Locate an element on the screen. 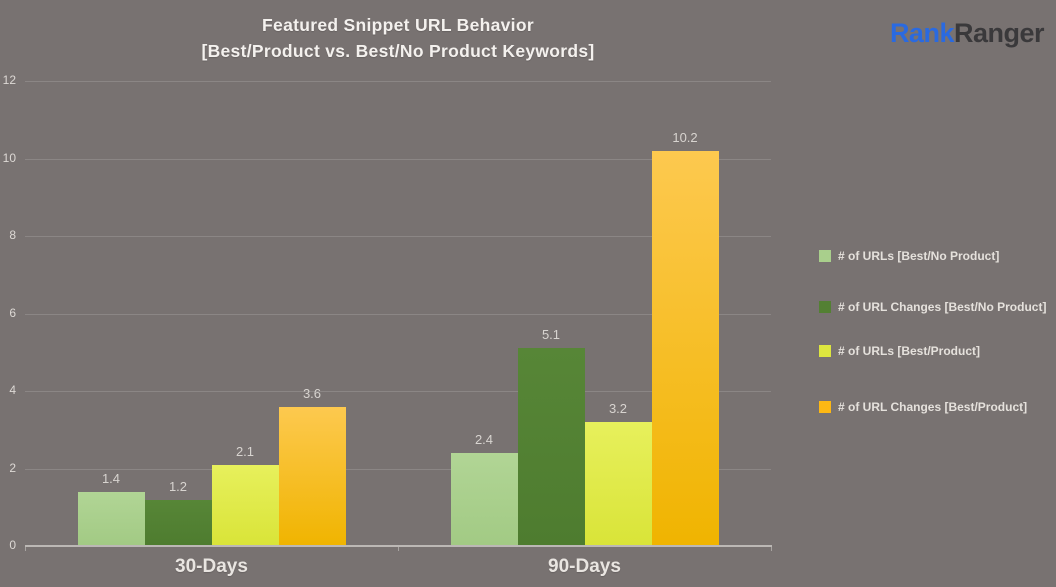 This screenshot has height=587, width=1056. bar-value-label: 10.2 is located at coordinates (685, 137).